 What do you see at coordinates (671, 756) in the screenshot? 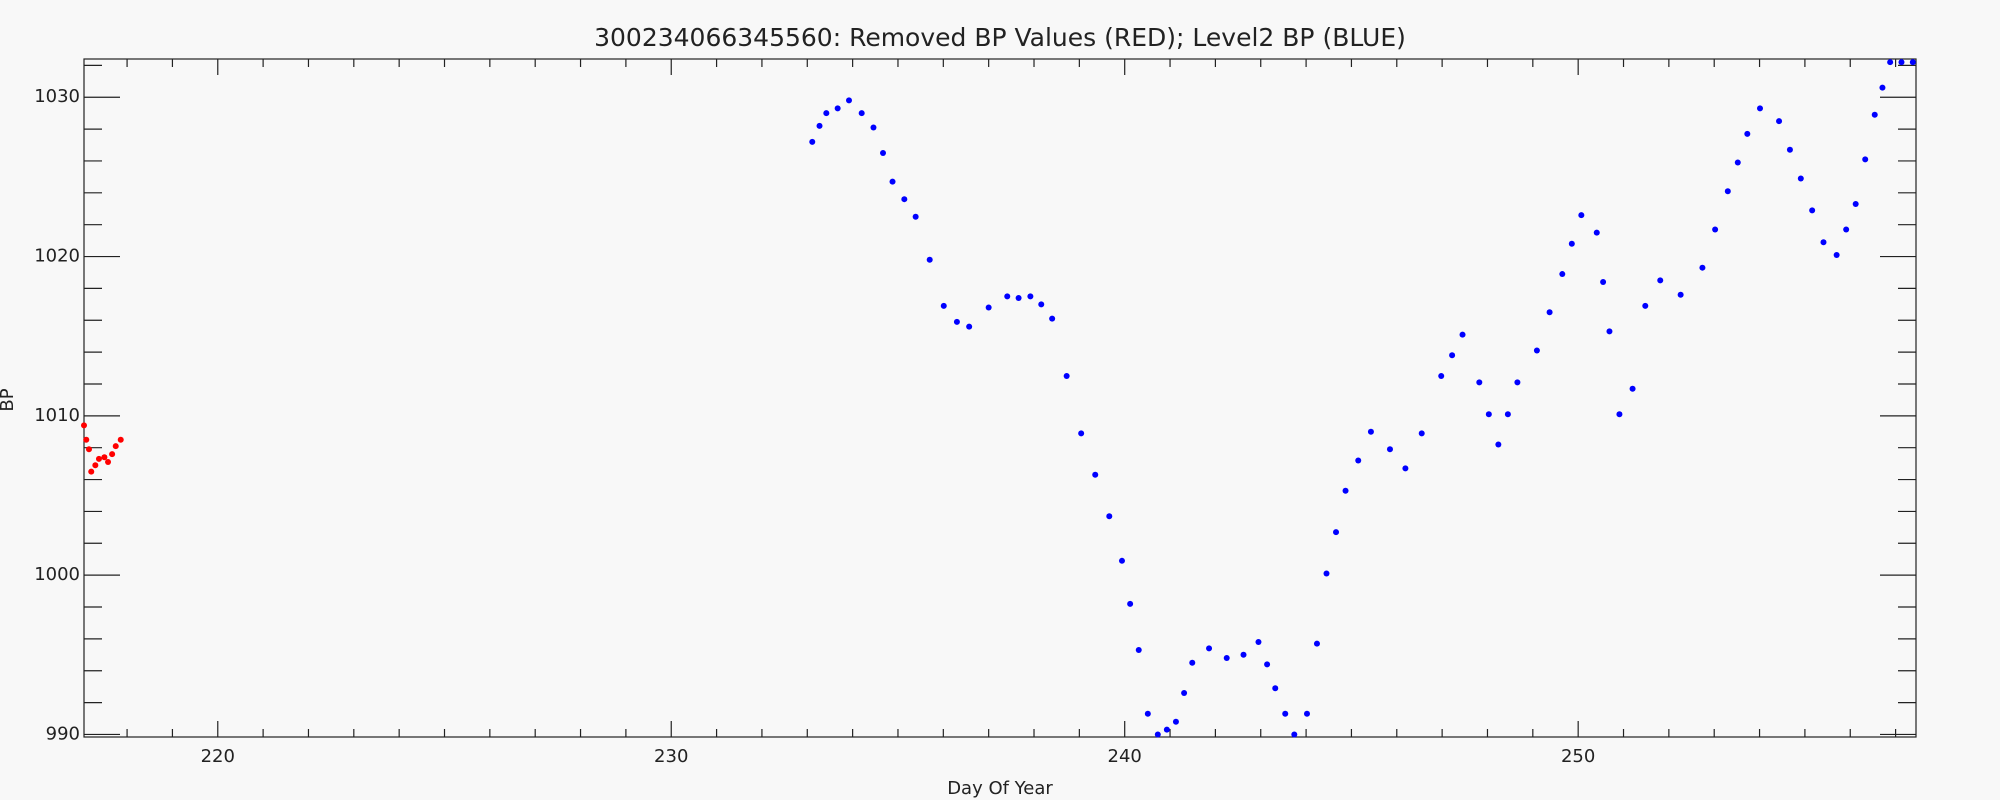
I see `x-tick-label: 230` at bounding box center [671, 756].